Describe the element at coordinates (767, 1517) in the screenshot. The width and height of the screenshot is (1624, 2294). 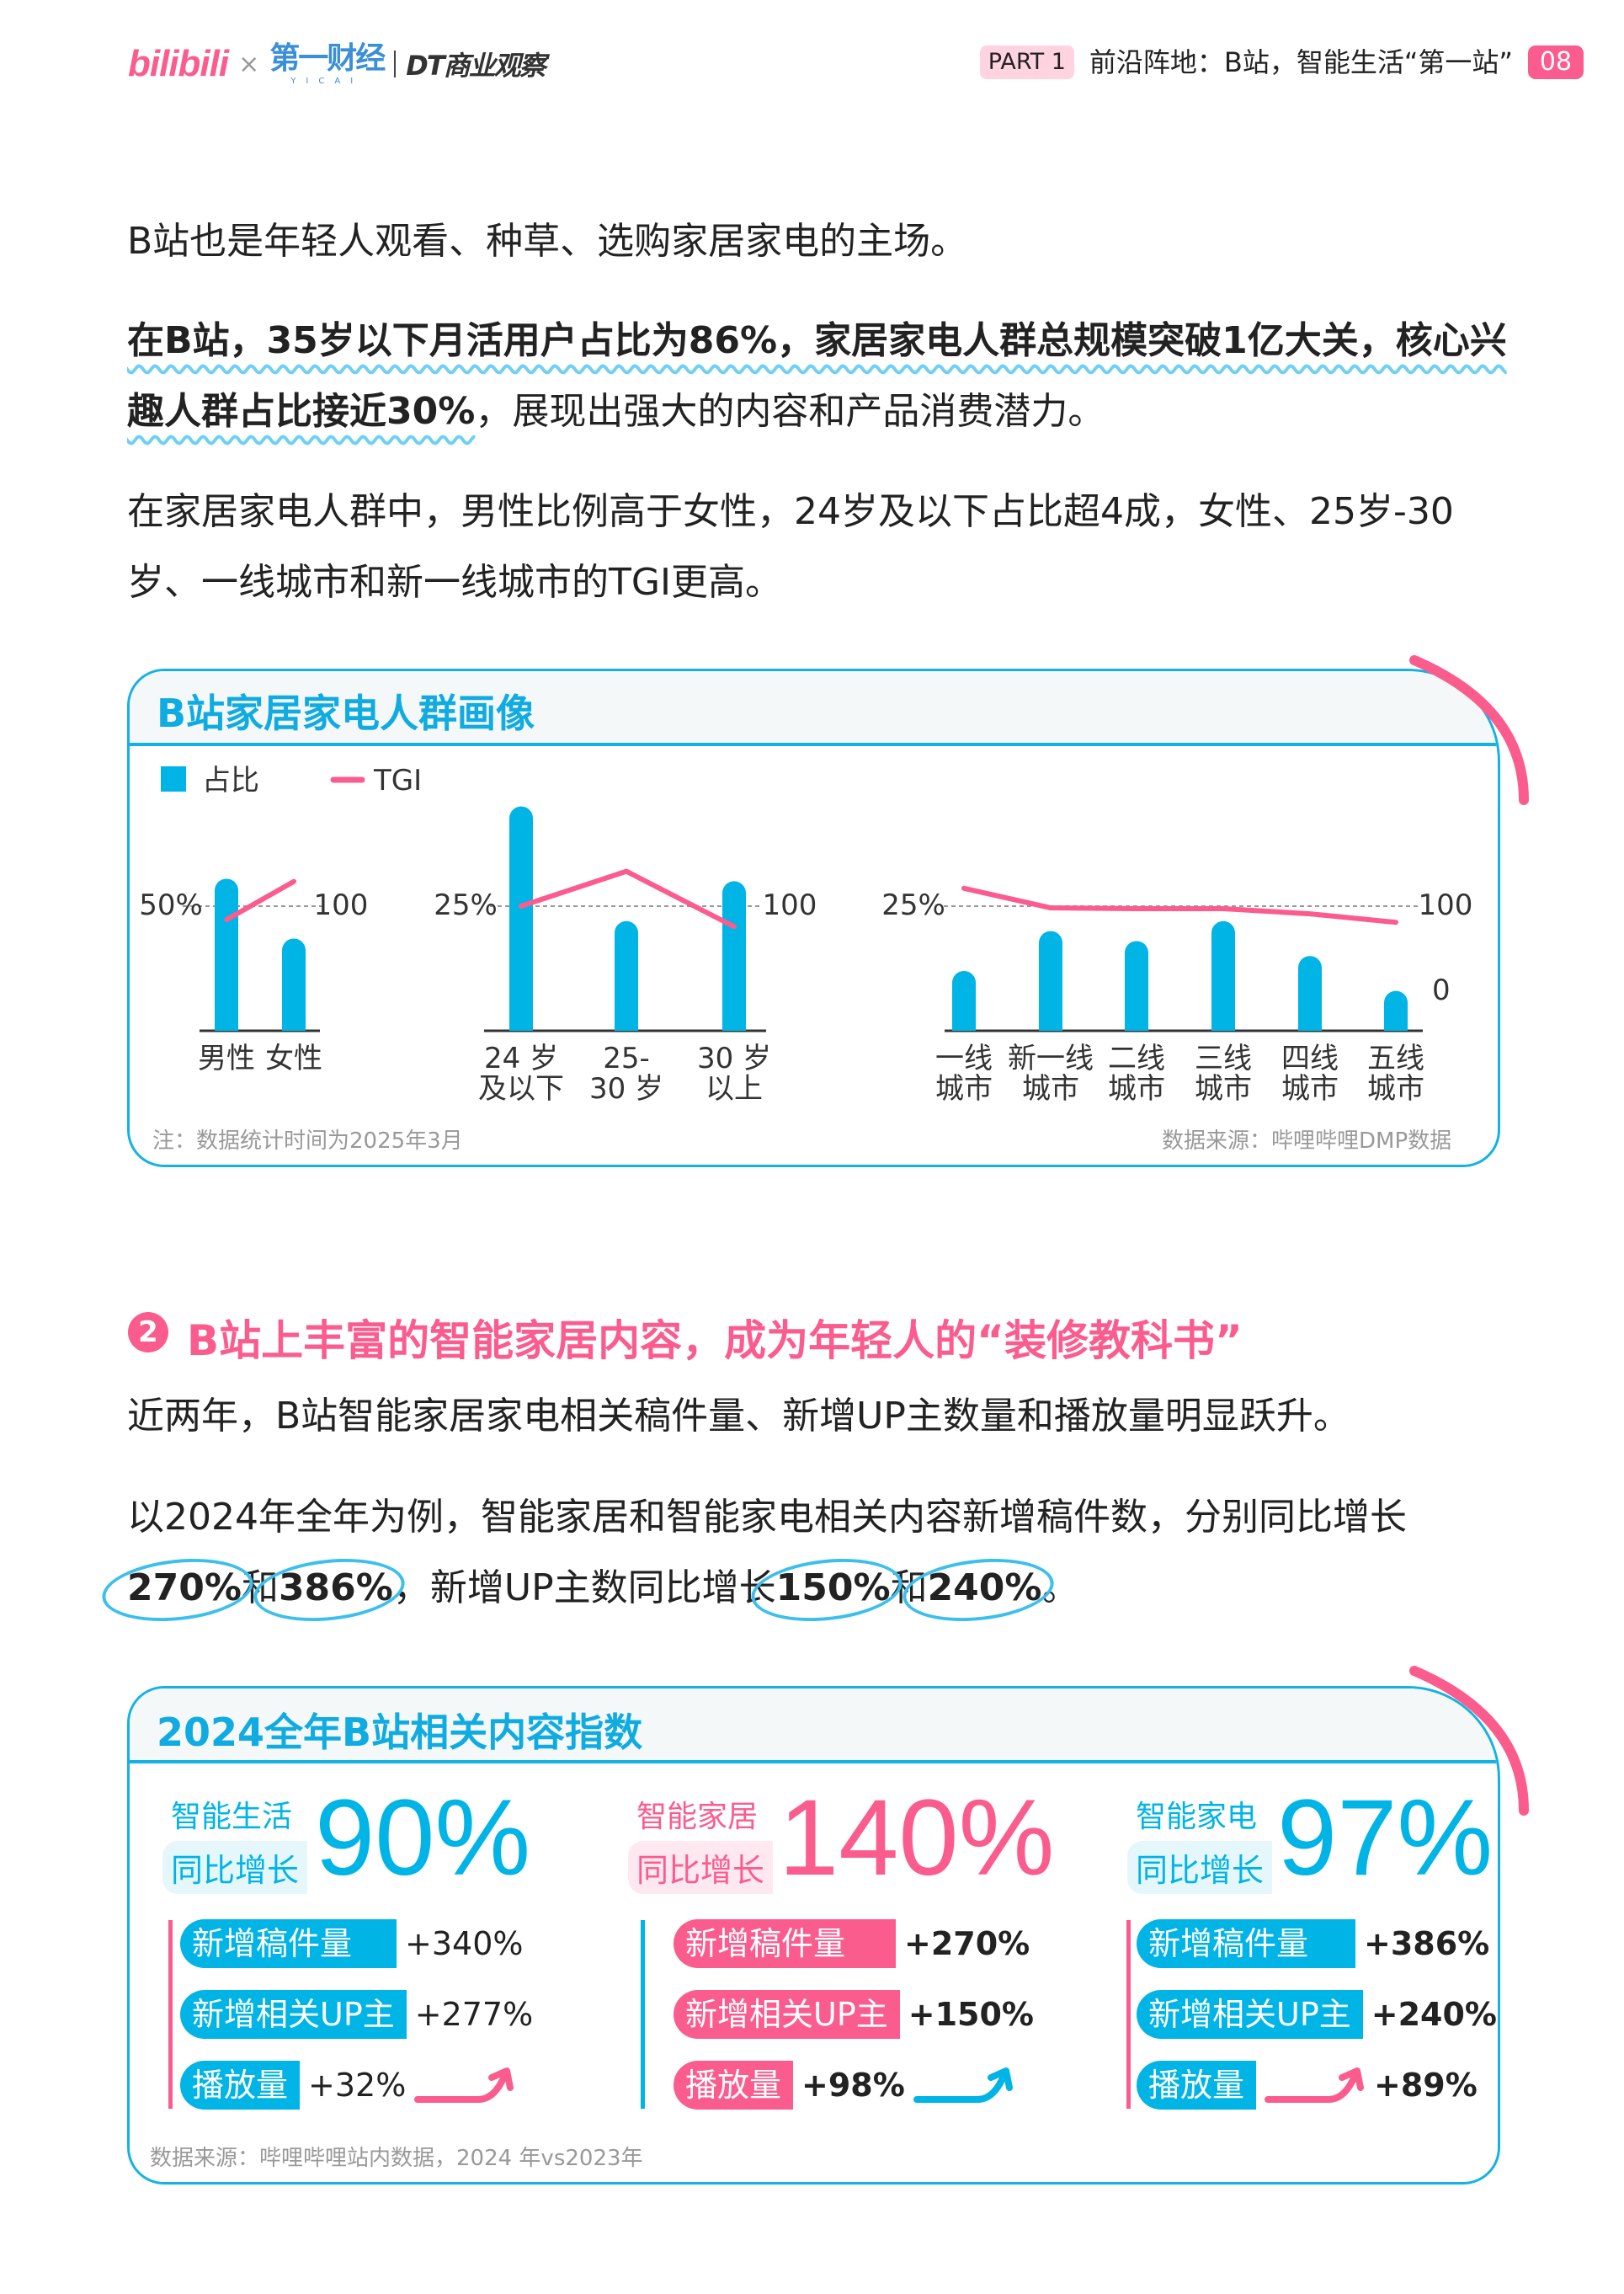
I see `p2-text: 以2024年全年为例，智能家居和智能家电相关内容新增稿件数，分别同比增长` at that location.